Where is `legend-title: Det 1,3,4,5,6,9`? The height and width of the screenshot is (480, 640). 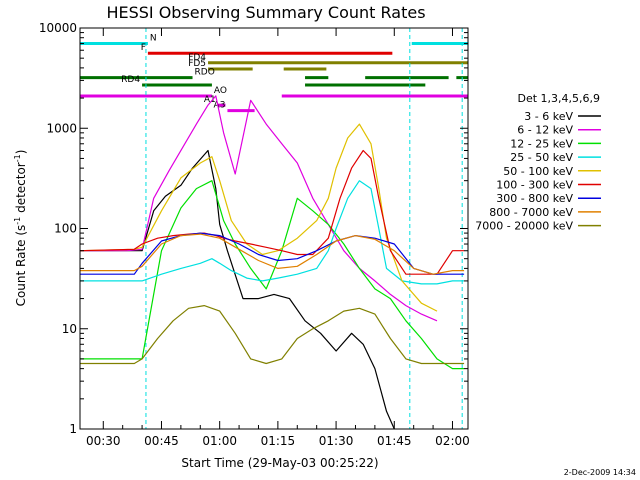 legend-title: Det 1,3,4,5,6,9 is located at coordinates (558, 98).